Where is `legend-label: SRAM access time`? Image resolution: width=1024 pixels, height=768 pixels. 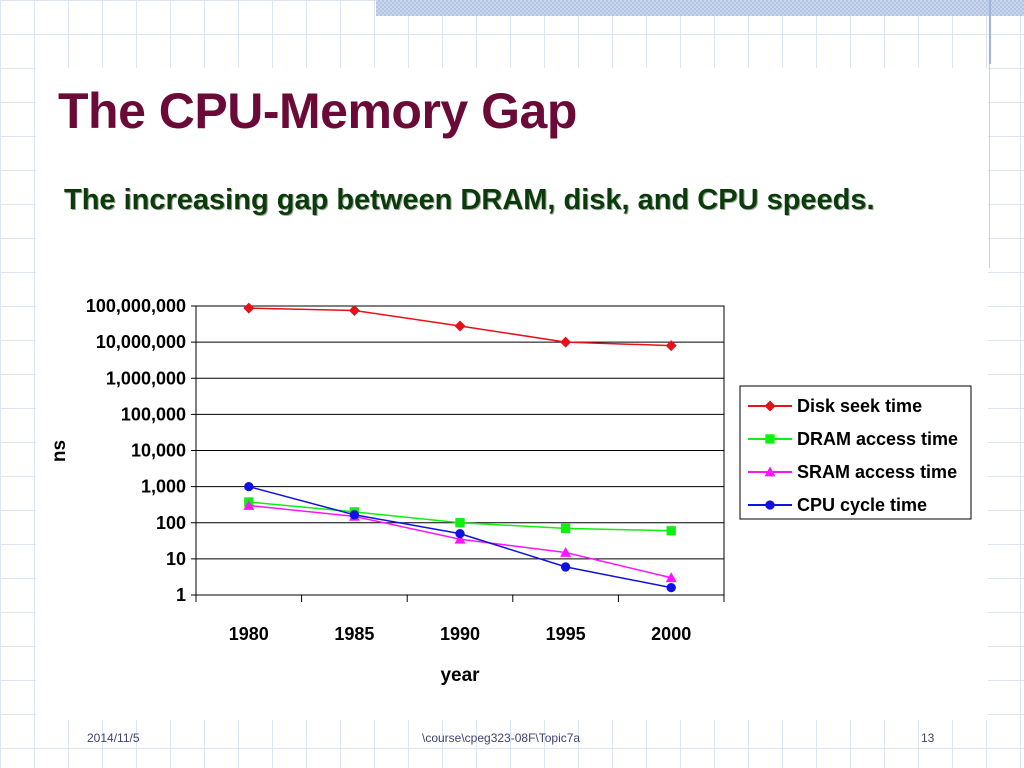
legend-label: SRAM access time is located at coordinates (877, 472).